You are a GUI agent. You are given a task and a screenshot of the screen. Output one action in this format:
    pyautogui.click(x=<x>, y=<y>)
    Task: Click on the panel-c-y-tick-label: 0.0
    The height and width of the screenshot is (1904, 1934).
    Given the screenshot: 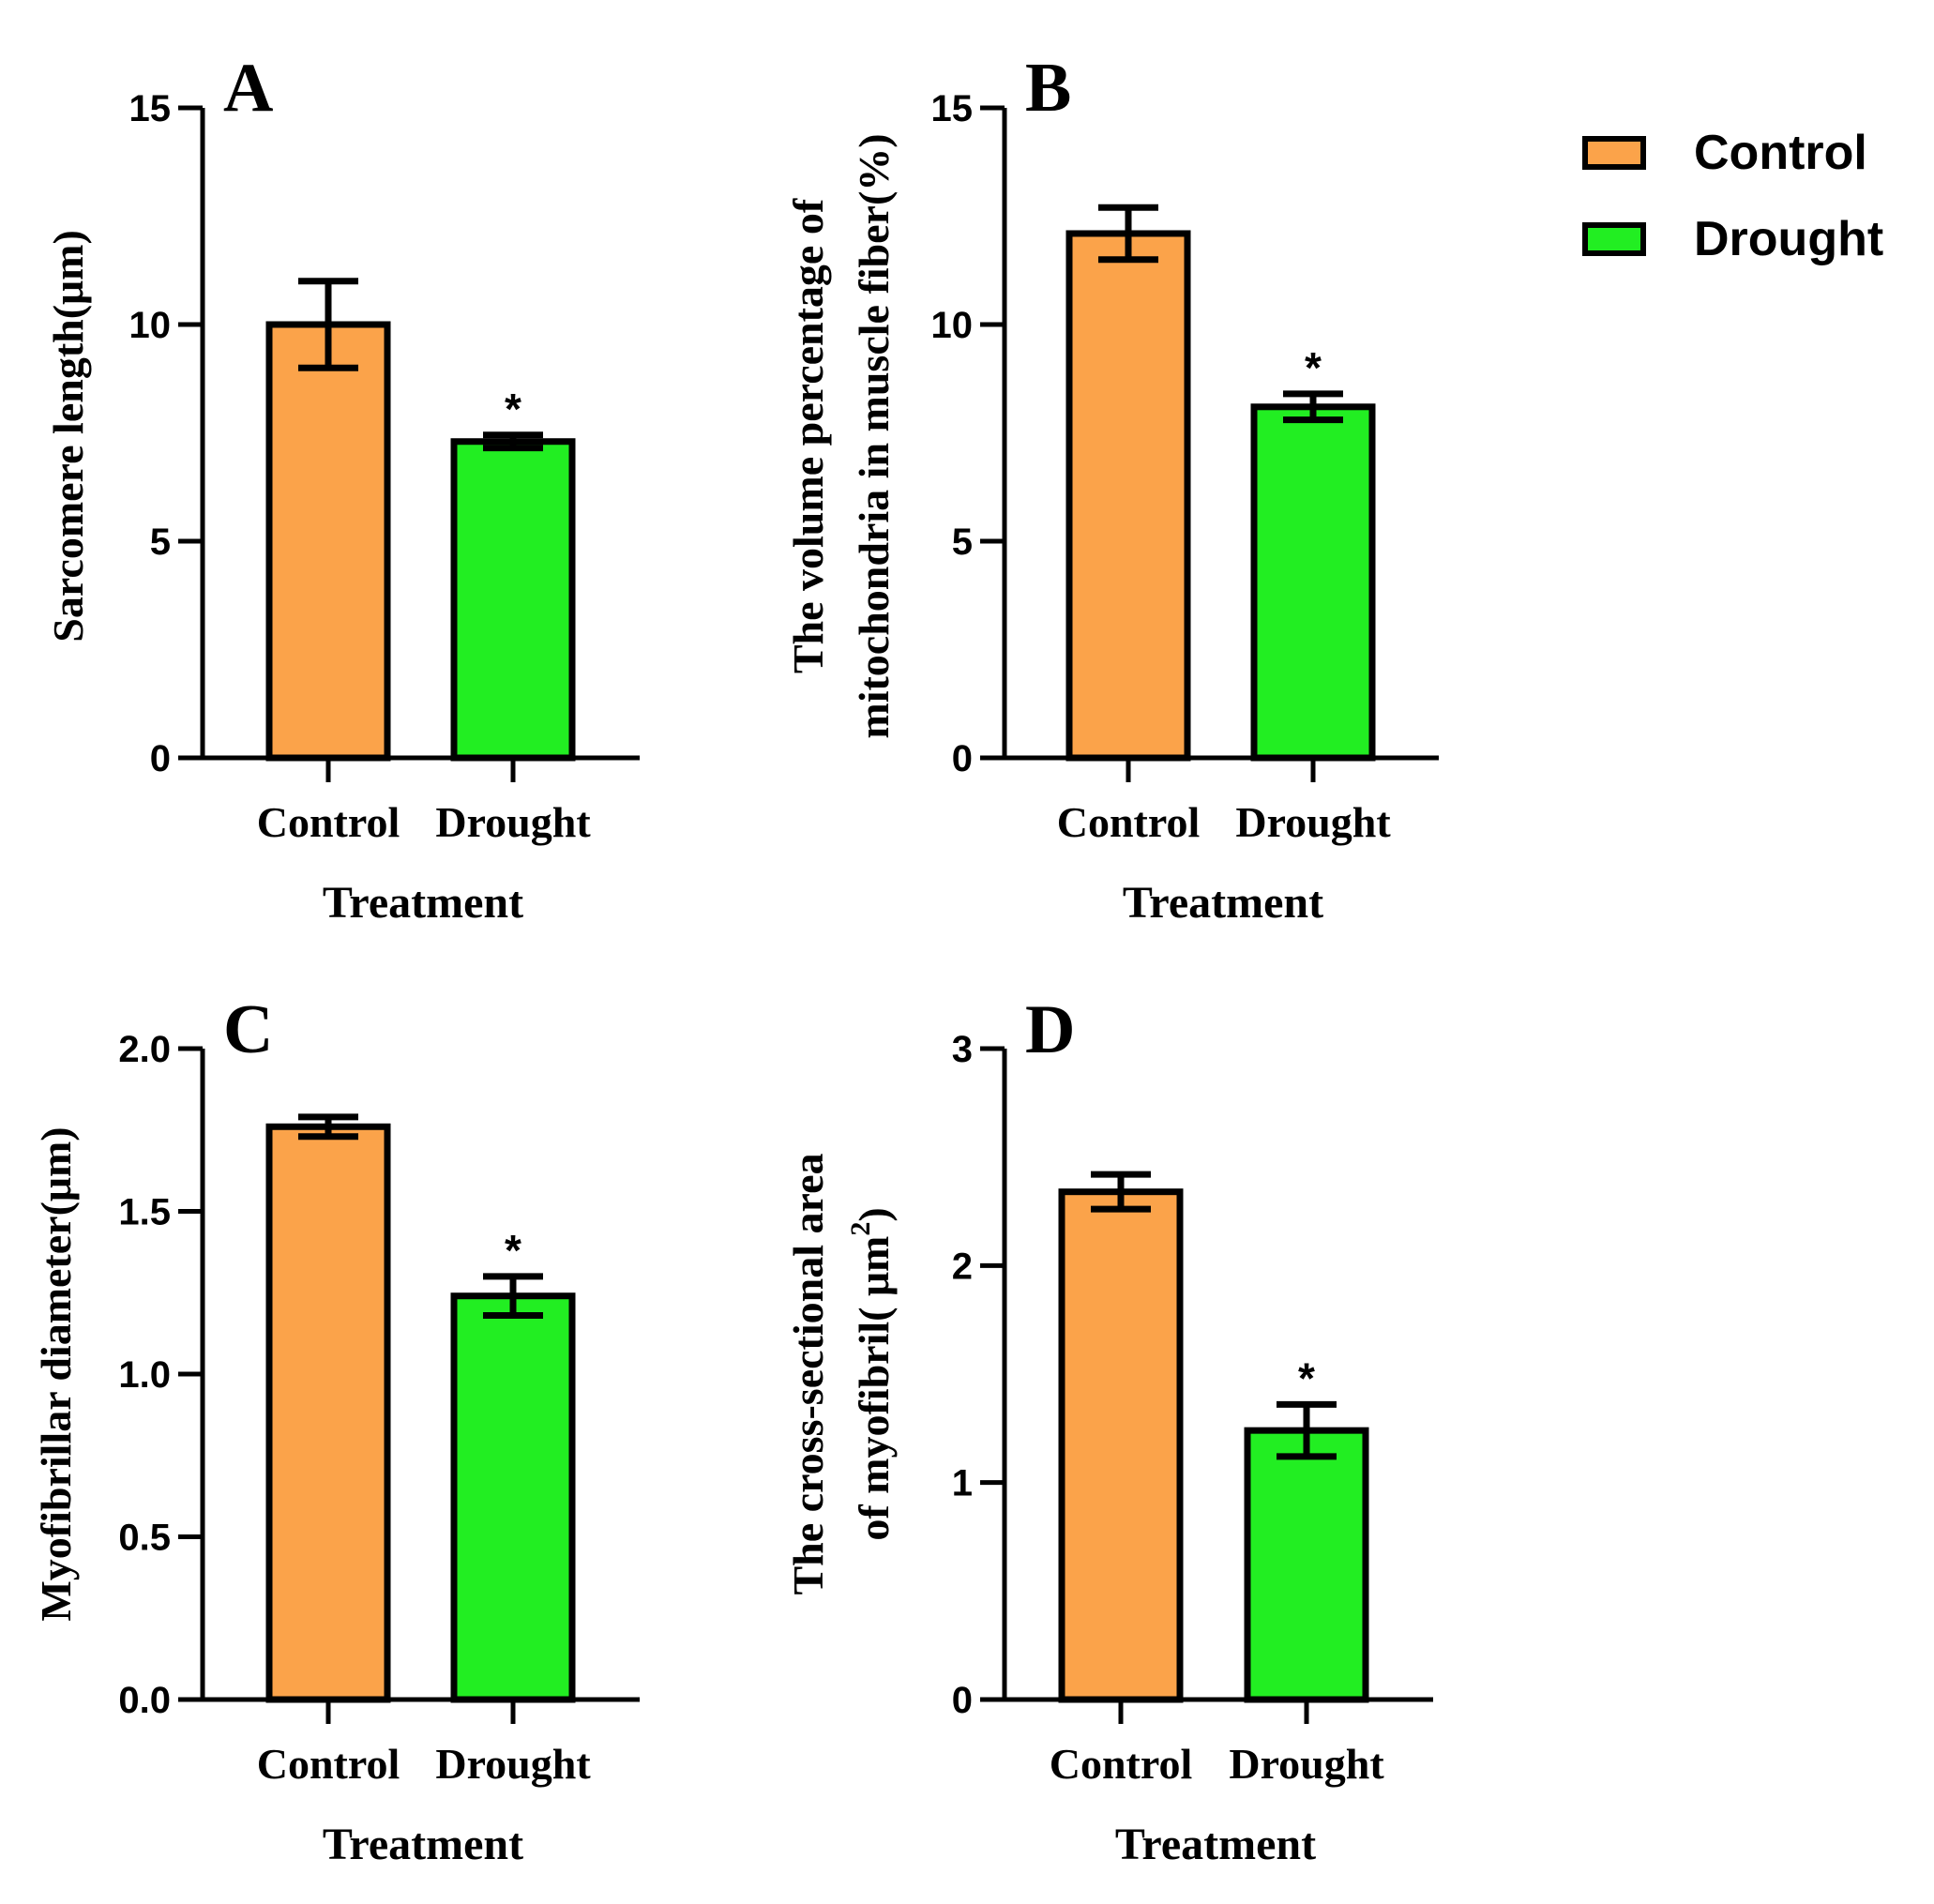 What is the action you would take?
    pyautogui.click(x=144, y=1700)
    